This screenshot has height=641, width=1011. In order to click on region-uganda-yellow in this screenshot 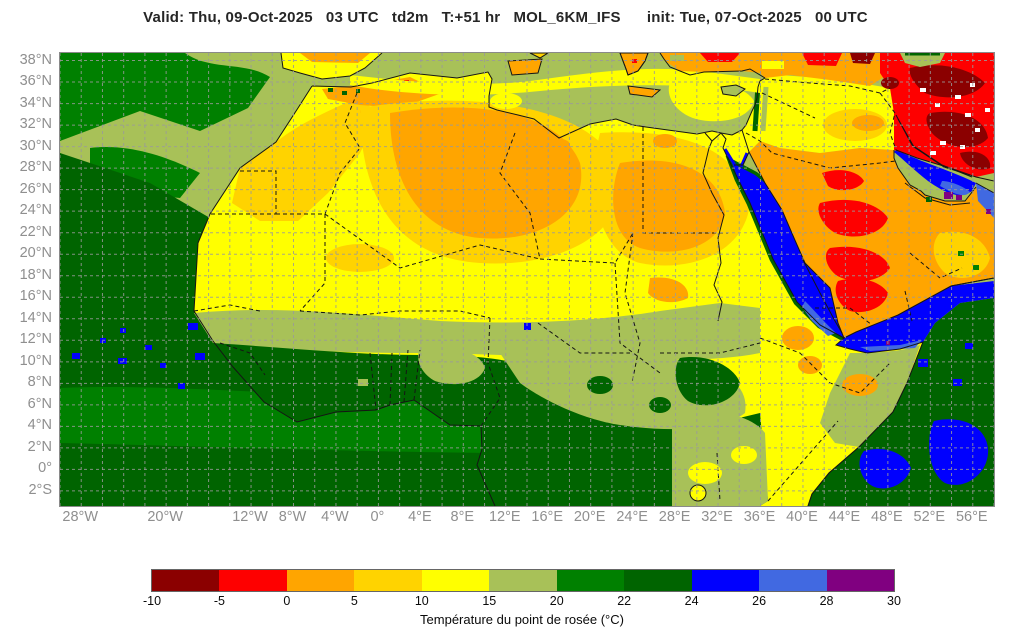, I will do `click(705, 473)`.